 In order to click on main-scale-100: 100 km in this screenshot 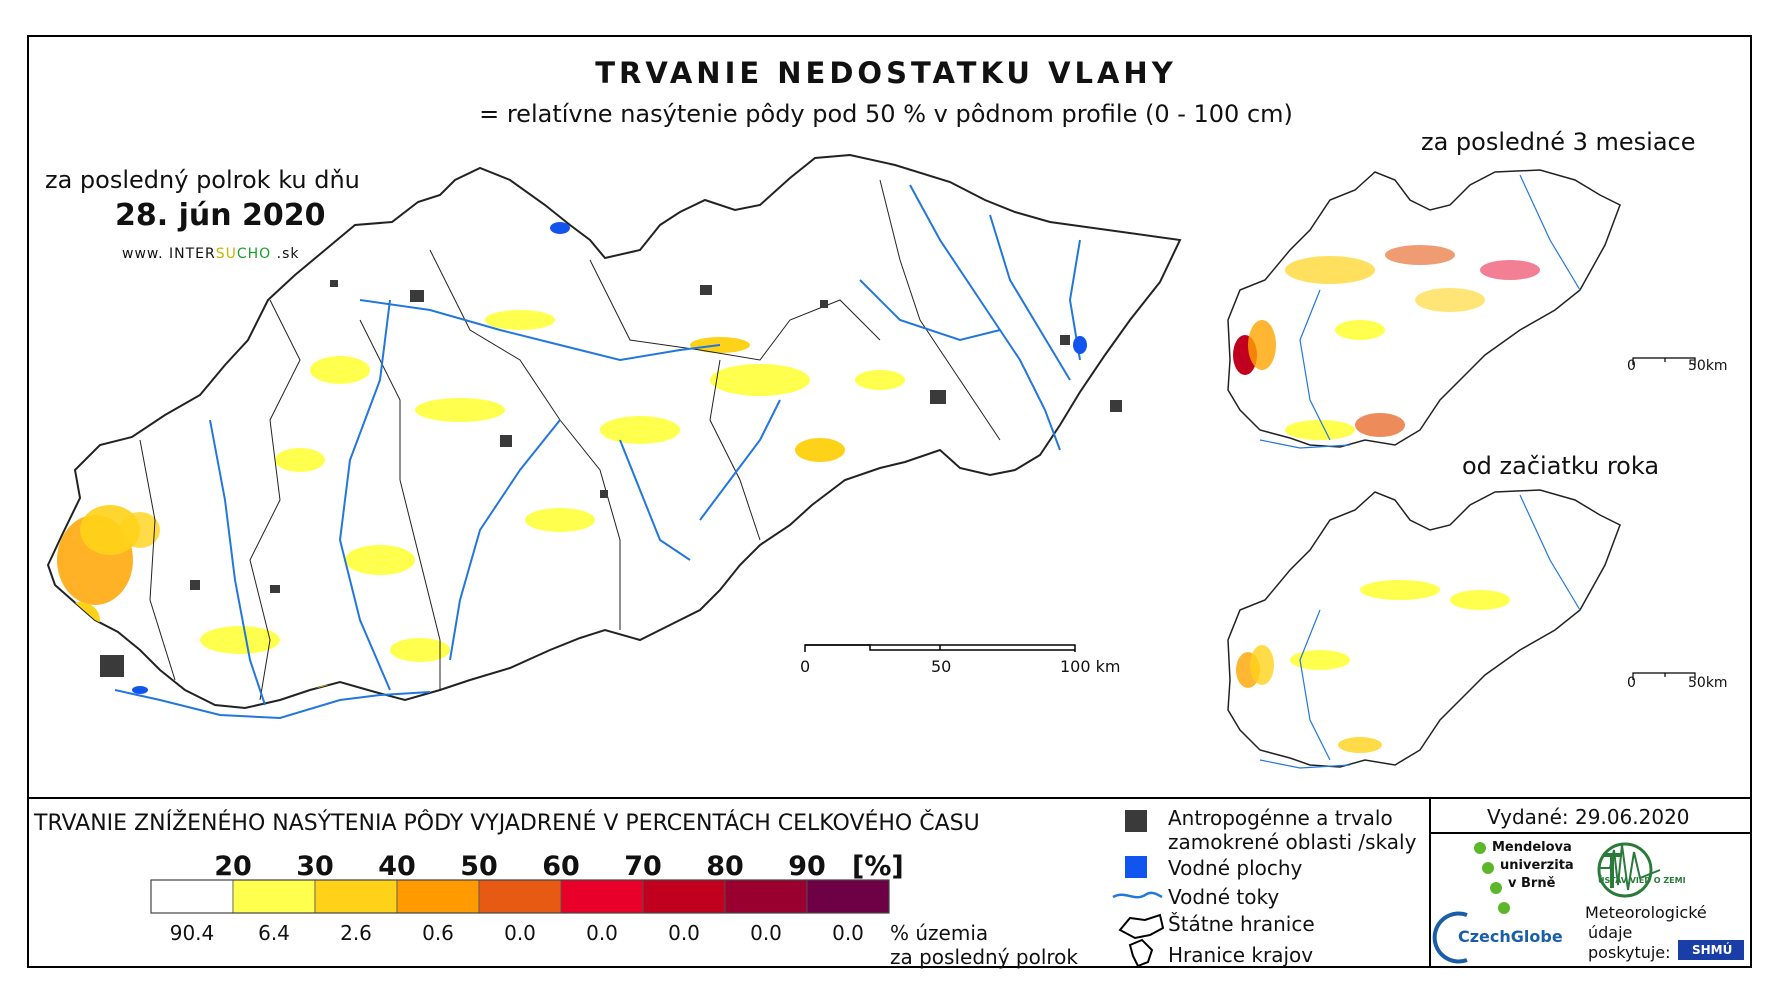, I will do `click(1090, 666)`.